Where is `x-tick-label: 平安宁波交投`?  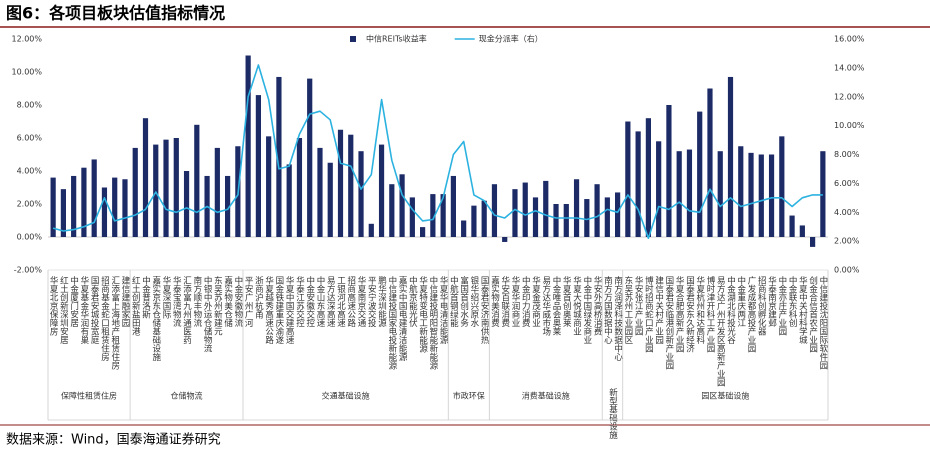 x-tick-label: 平安宁波交投 is located at coordinates (371, 302).